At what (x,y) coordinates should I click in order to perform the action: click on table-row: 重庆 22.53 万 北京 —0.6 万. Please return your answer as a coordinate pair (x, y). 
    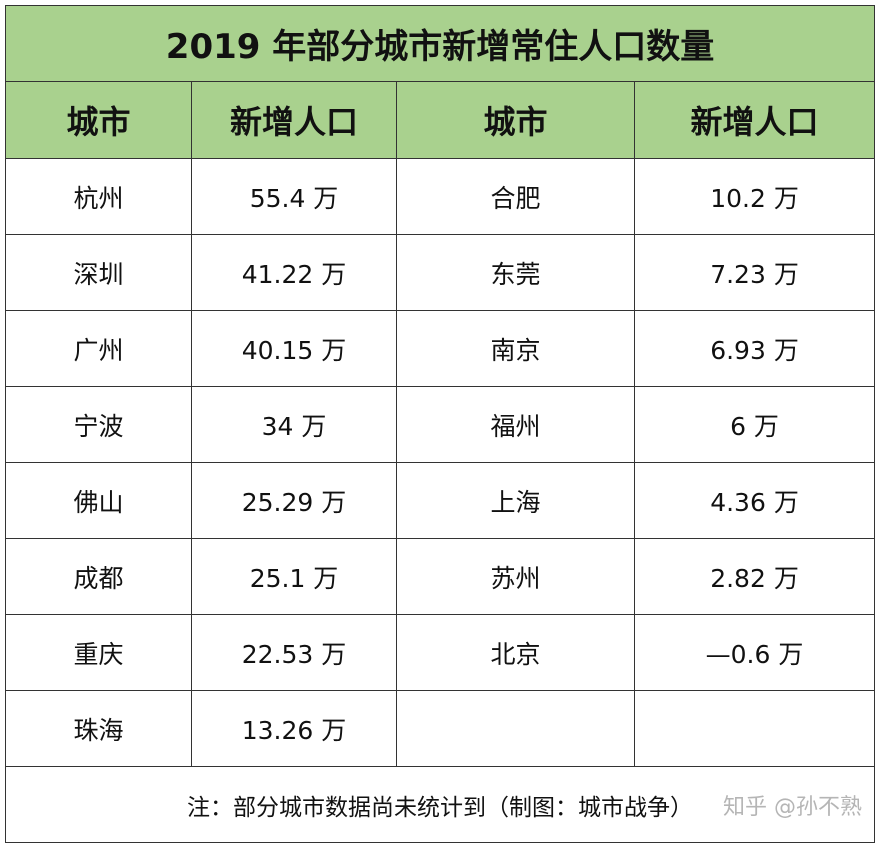
    Looking at the image, I should click on (440, 652).